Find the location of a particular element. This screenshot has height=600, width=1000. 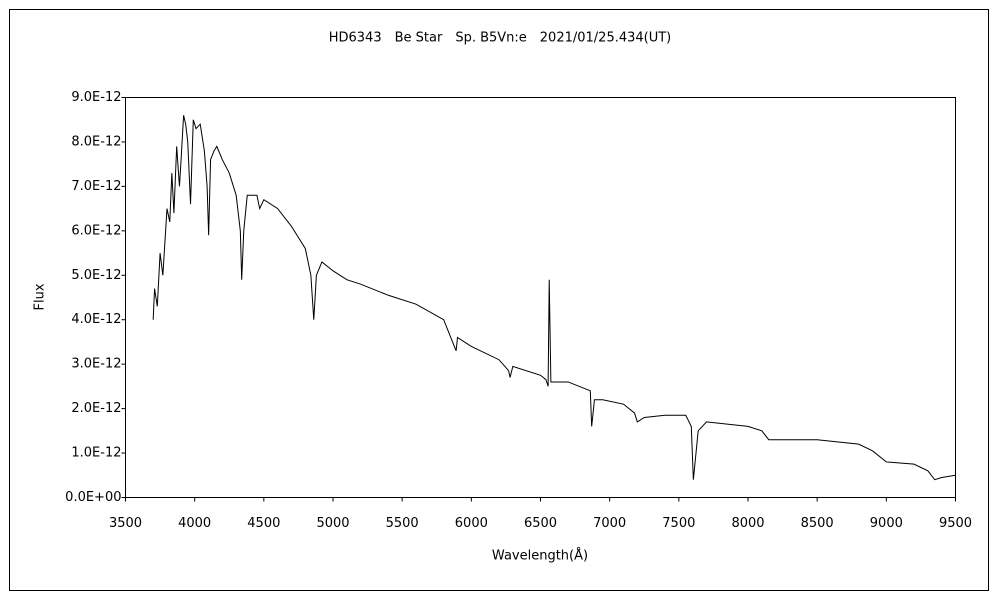

y-tick-label: 6.0E-12 is located at coordinates (96, 230).